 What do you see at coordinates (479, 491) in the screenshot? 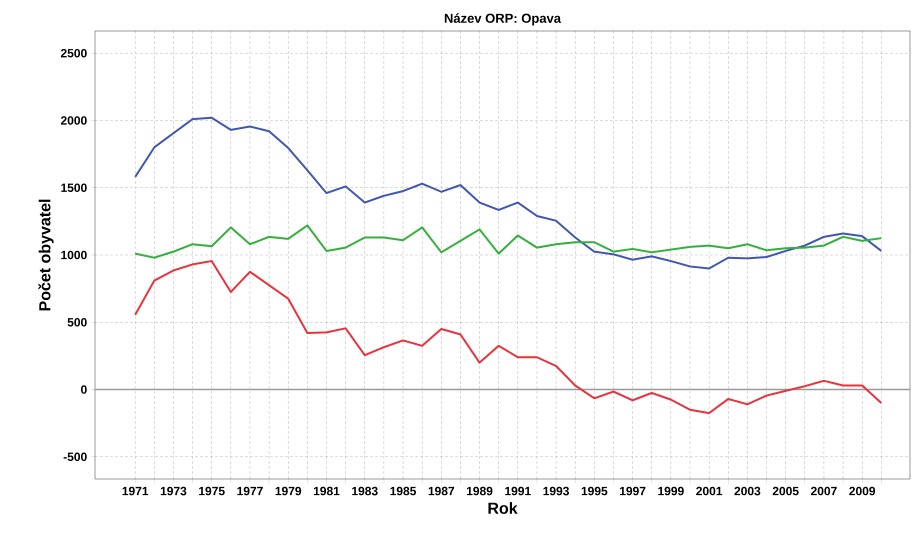
I see `x-tick-label: 1989` at bounding box center [479, 491].